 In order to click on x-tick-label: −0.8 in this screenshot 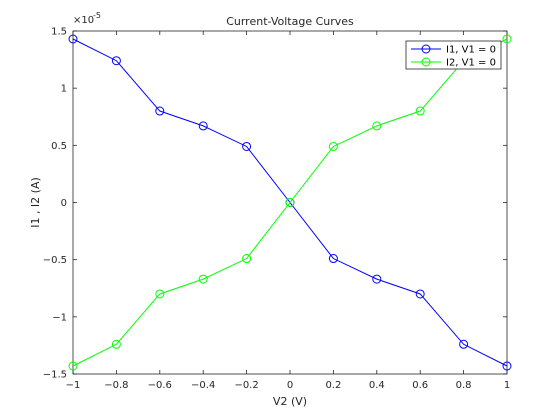, I will do `click(116, 385)`.